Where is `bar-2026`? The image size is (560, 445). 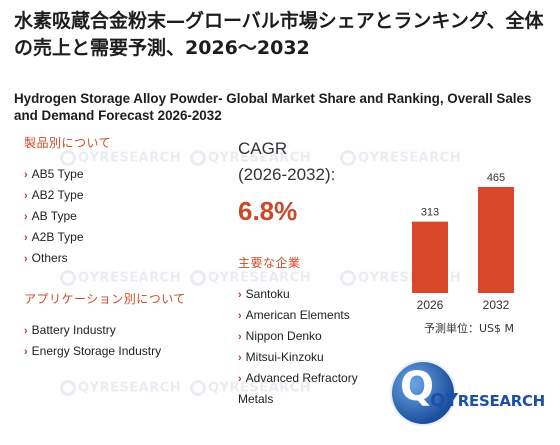 bar-2026 is located at coordinates (430, 257).